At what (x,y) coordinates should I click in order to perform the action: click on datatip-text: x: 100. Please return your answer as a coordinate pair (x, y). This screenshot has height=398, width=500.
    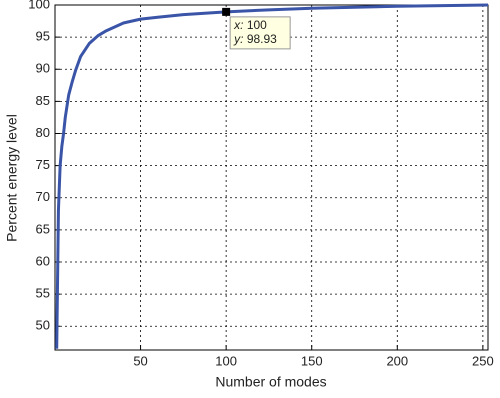
    Looking at the image, I should click on (250, 25).